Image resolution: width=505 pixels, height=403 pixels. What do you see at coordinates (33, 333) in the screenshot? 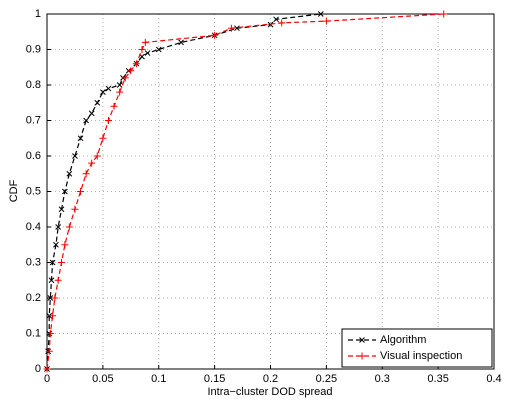
I see `y-tick-label: 0.1` at bounding box center [33, 333].